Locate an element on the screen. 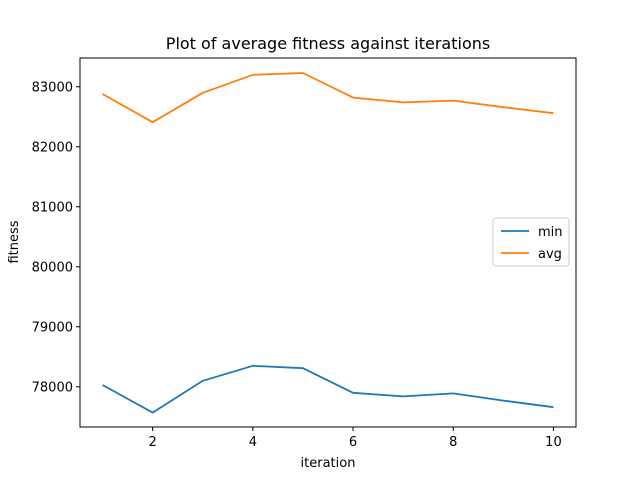 This screenshot has height=480, width=640. series-line-min is located at coordinates (328, 389).